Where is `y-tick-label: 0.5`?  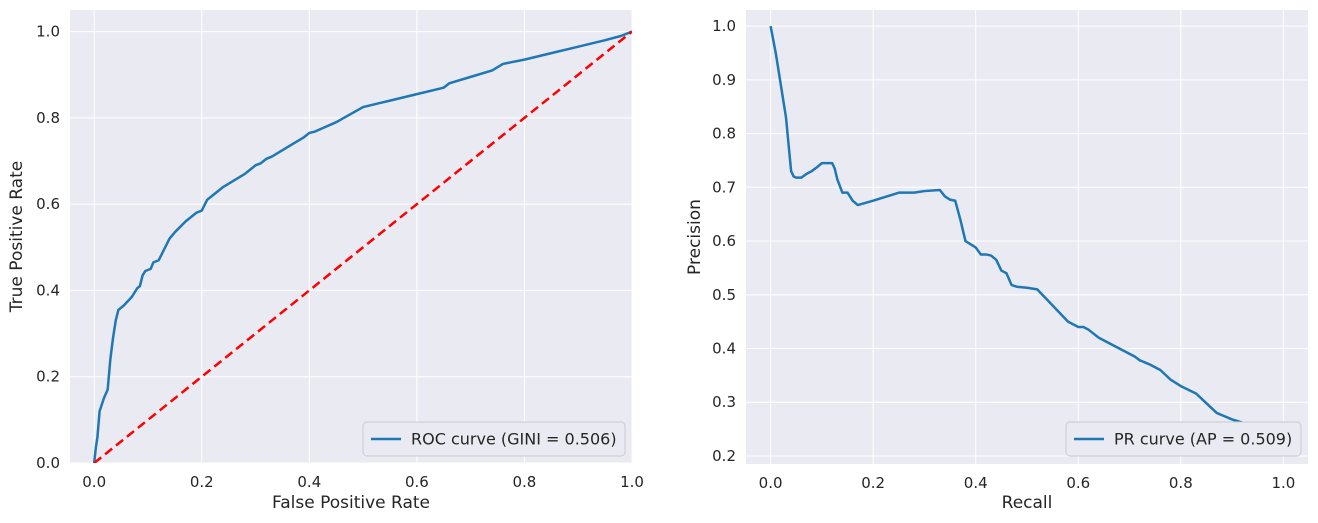 y-tick-label: 0.5 is located at coordinates (724, 295).